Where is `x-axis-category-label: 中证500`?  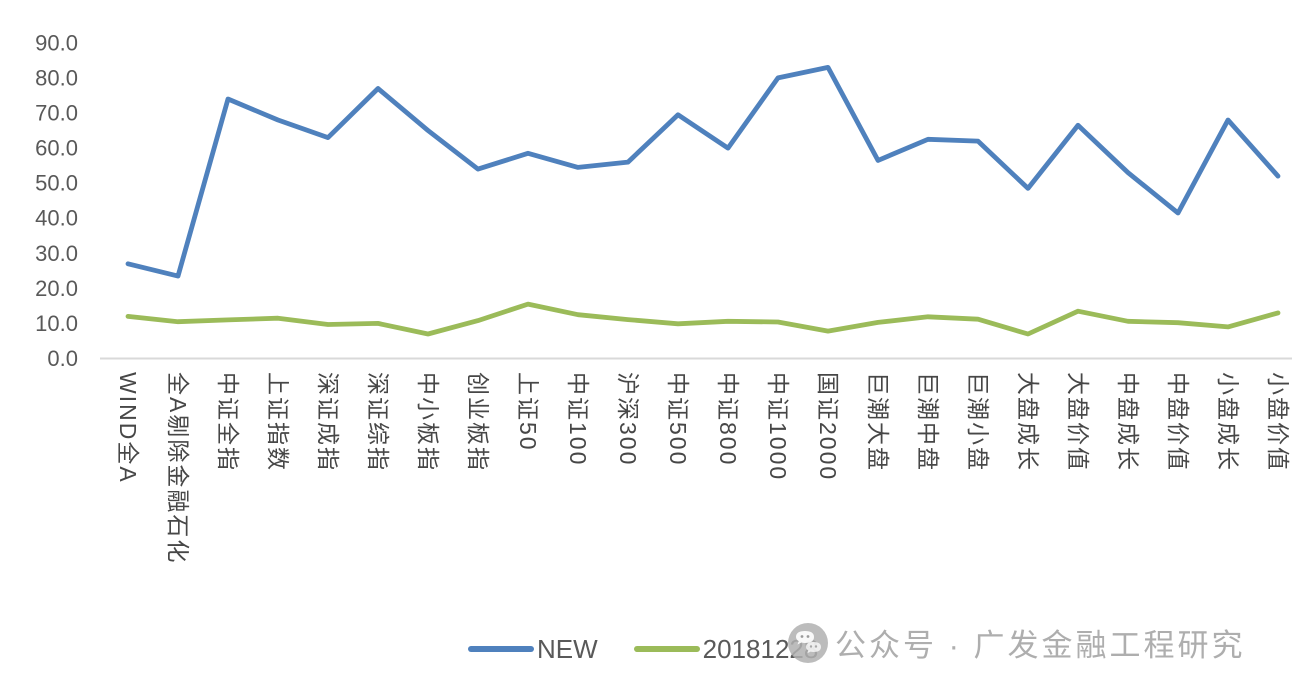 x-axis-category-label: 中证500 is located at coordinates (678, 419).